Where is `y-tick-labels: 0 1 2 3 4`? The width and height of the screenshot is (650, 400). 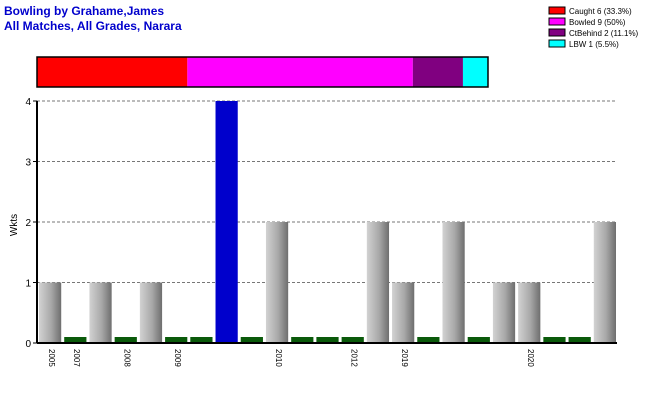 y-tick-labels: 0 1 2 3 4 is located at coordinates (31, 223).